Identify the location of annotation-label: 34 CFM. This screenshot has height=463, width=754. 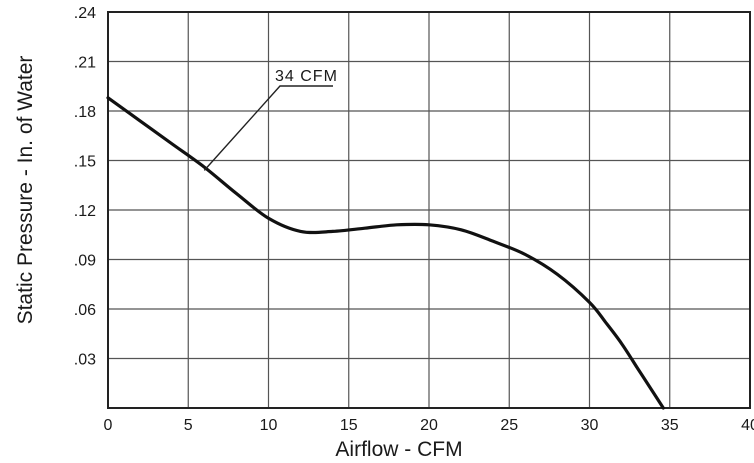
(306, 76).